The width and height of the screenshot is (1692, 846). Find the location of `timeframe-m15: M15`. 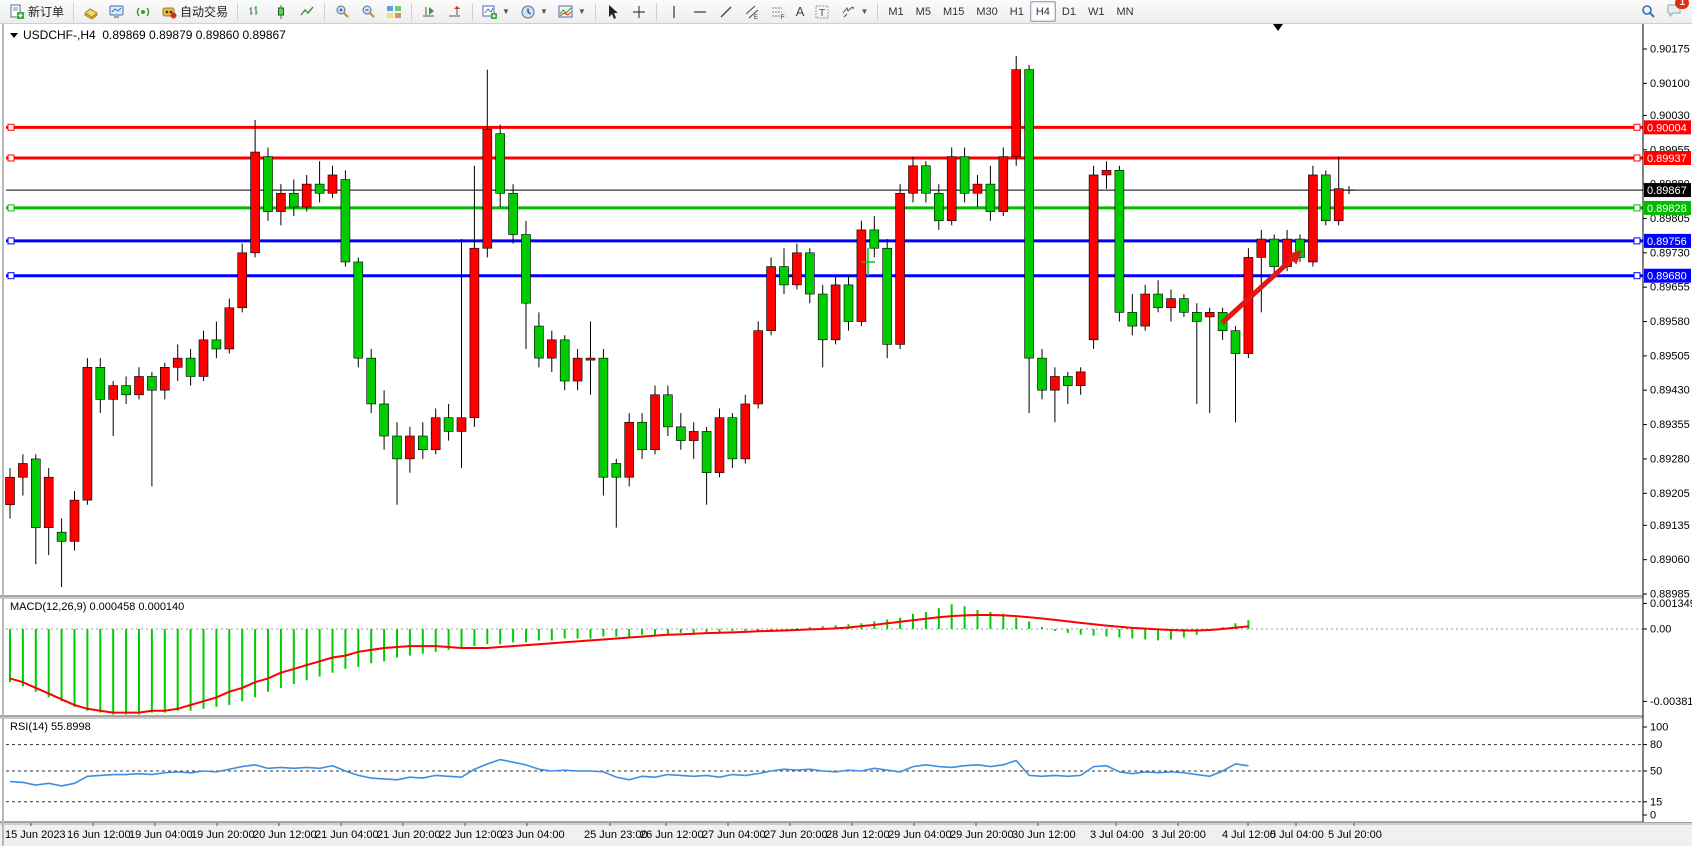

timeframe-m15: M15 is located at coordinates (953, 11).